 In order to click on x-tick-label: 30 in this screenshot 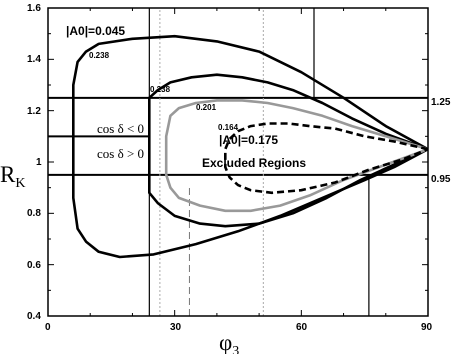, I will do `click(176, 327)`.